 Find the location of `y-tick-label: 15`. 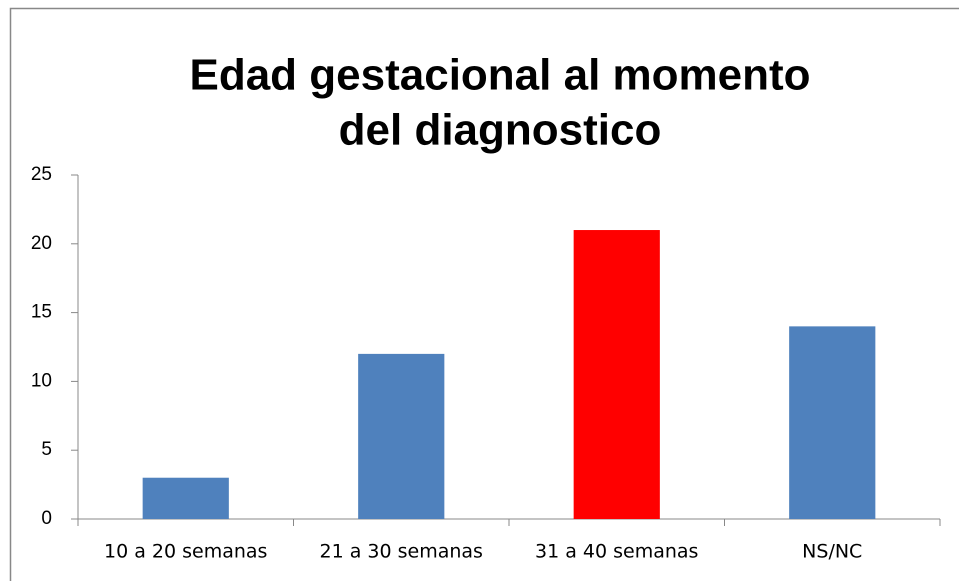

y-tick-label: 15 is located at coordinates (41, 312).